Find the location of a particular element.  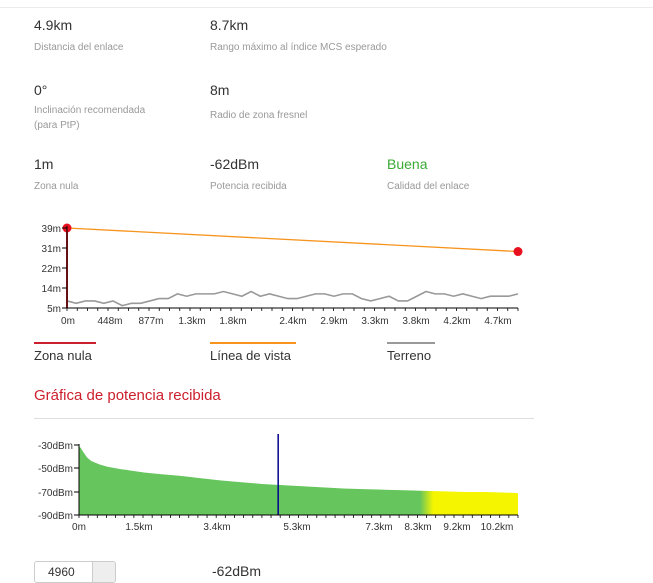

power-x-tick-label: 5.3km is located at coordinates (296, 527).